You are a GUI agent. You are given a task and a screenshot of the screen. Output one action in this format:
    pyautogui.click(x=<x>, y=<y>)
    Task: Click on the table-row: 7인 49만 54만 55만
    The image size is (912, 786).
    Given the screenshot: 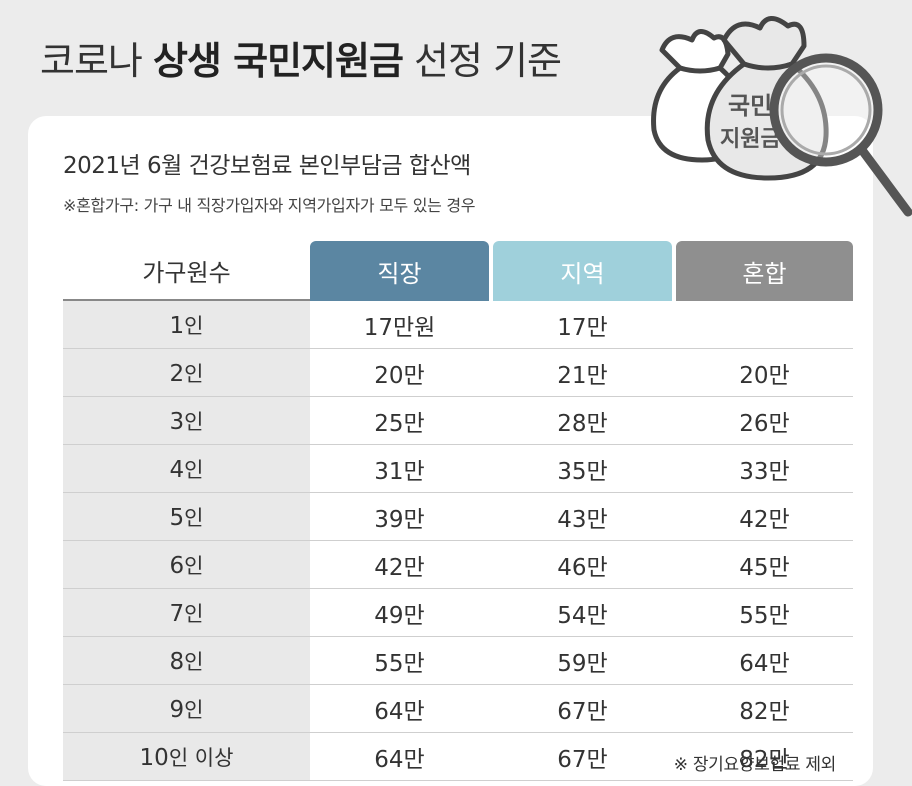 What is the action you would take?
    pyautogui.click(x=458, y=613)
    